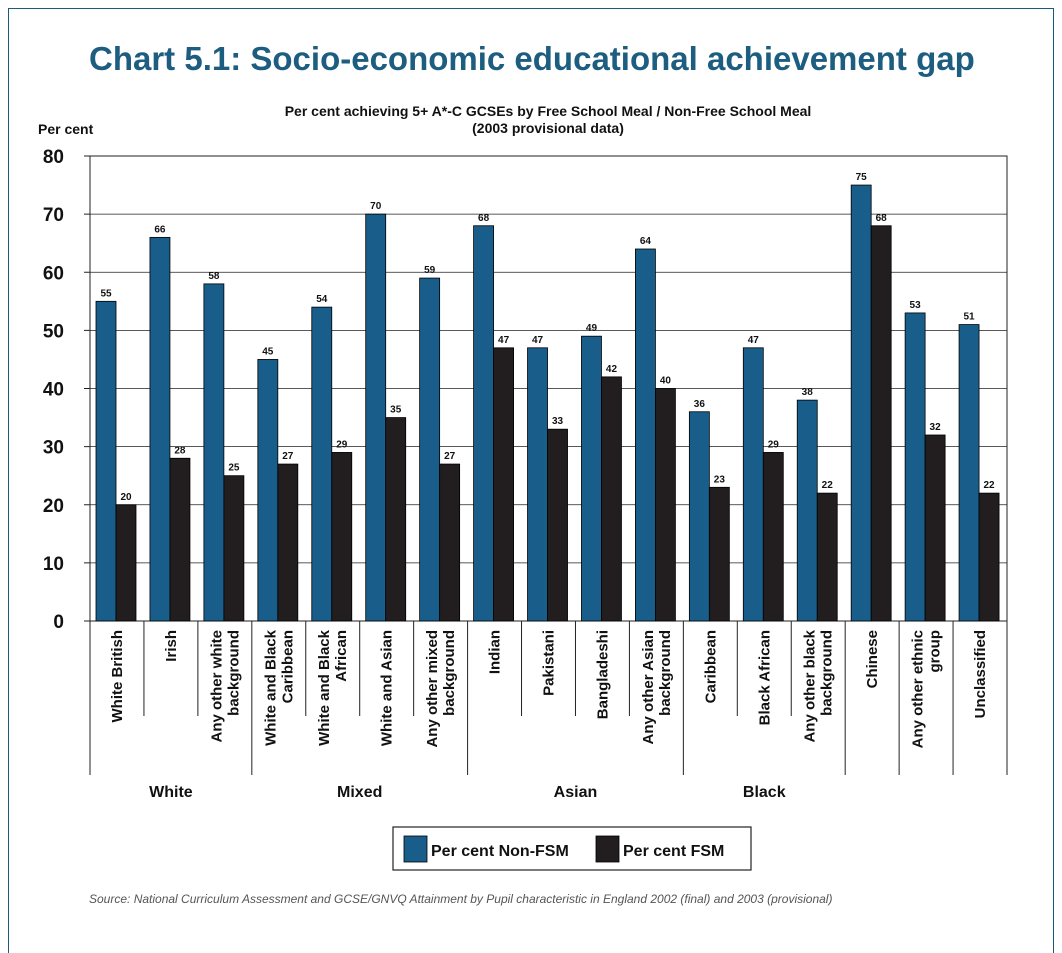 Image resolution: width=1062 pixels, height=953 pixels. I want to click on legend-swatch-nonfsm, so click(415, 849).